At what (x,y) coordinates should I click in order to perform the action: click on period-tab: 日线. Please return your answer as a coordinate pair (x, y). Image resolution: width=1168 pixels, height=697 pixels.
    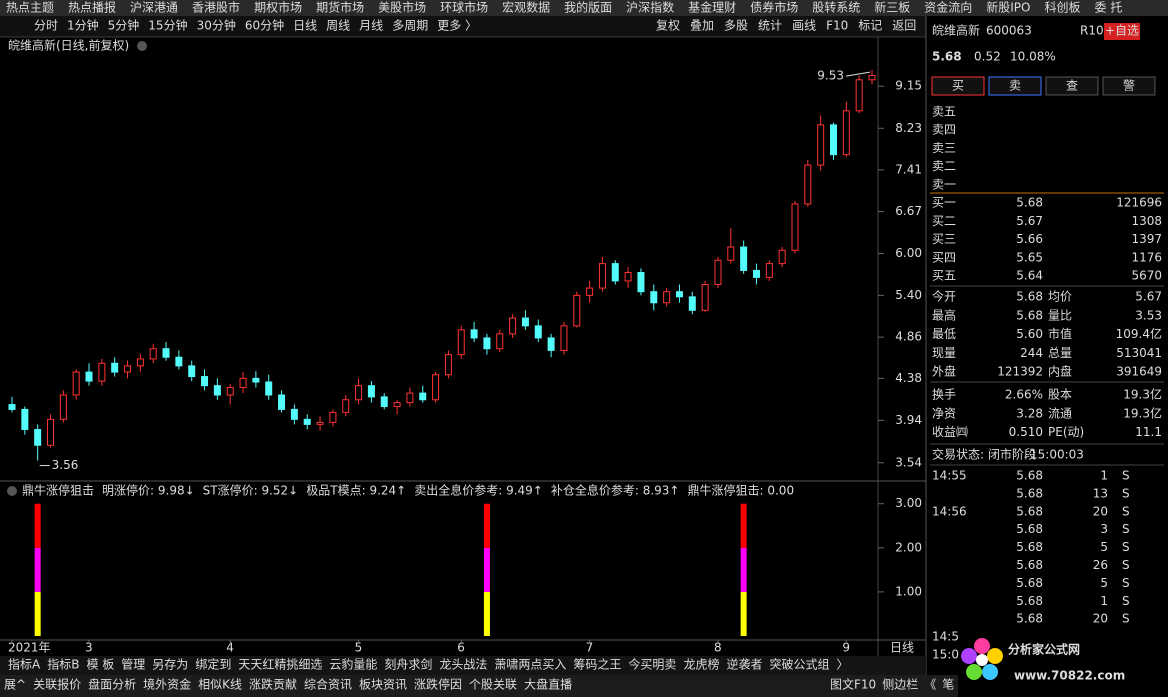
    Looking at the image, I should click on (305, 26).